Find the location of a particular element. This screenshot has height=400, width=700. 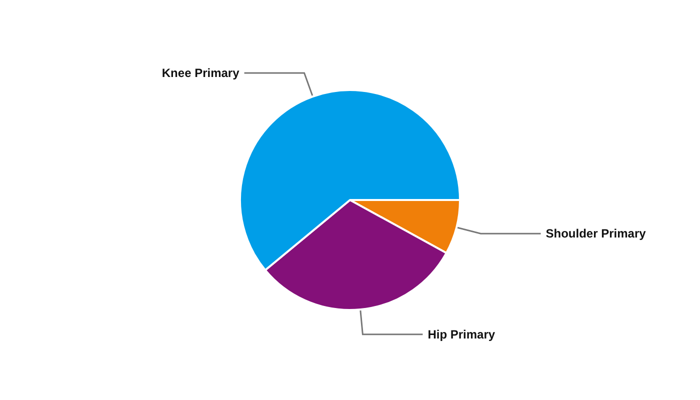

slice-label: Knee Primary is located at coordinates (201, 73).